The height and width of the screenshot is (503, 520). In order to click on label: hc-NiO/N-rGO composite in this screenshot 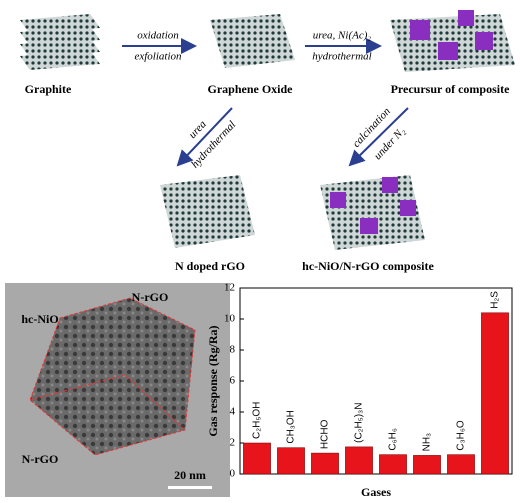, I will do `click(368, 266)`.